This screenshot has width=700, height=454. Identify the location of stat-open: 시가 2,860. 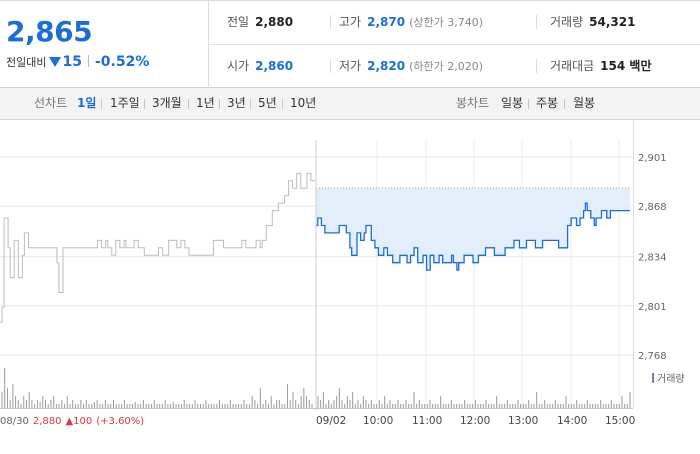
(260, 66).